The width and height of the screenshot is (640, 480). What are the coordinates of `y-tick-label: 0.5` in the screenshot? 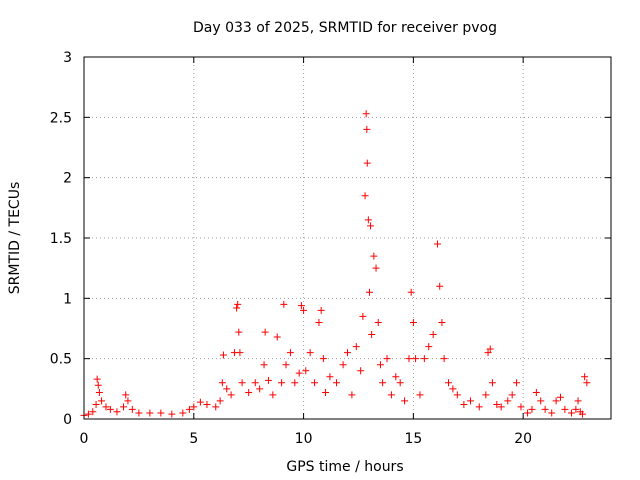 It's located at (61, 360).